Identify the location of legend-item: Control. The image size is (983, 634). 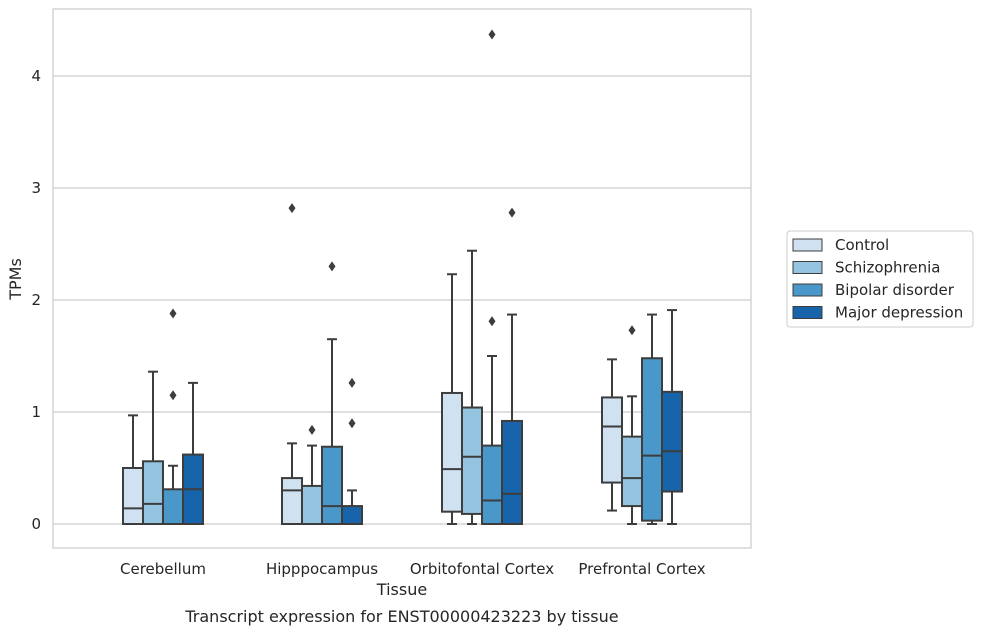
(840, 245).